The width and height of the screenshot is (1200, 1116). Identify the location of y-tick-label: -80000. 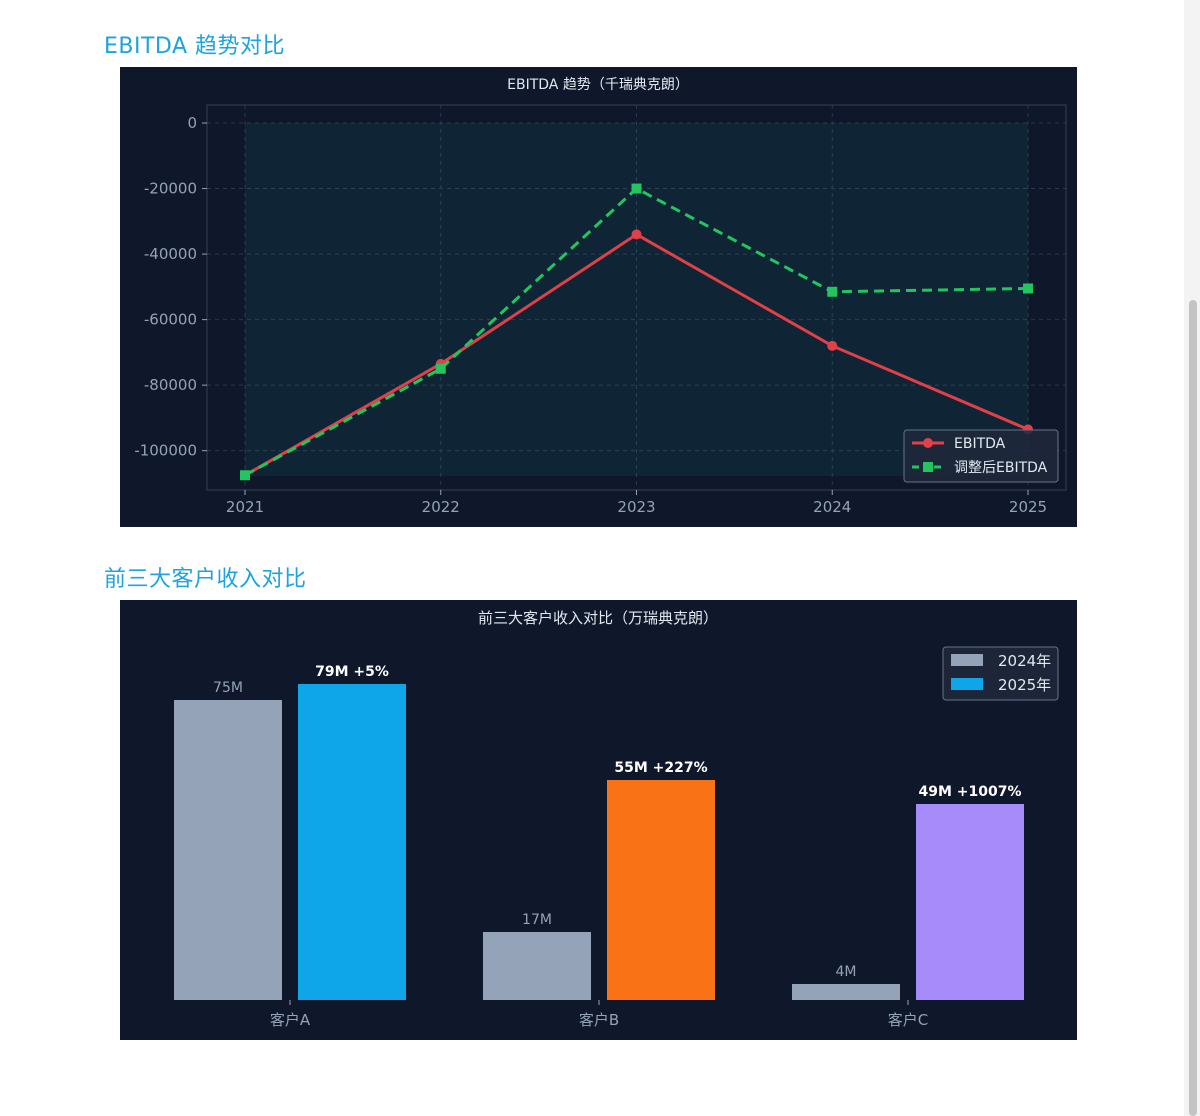
(170, 385).